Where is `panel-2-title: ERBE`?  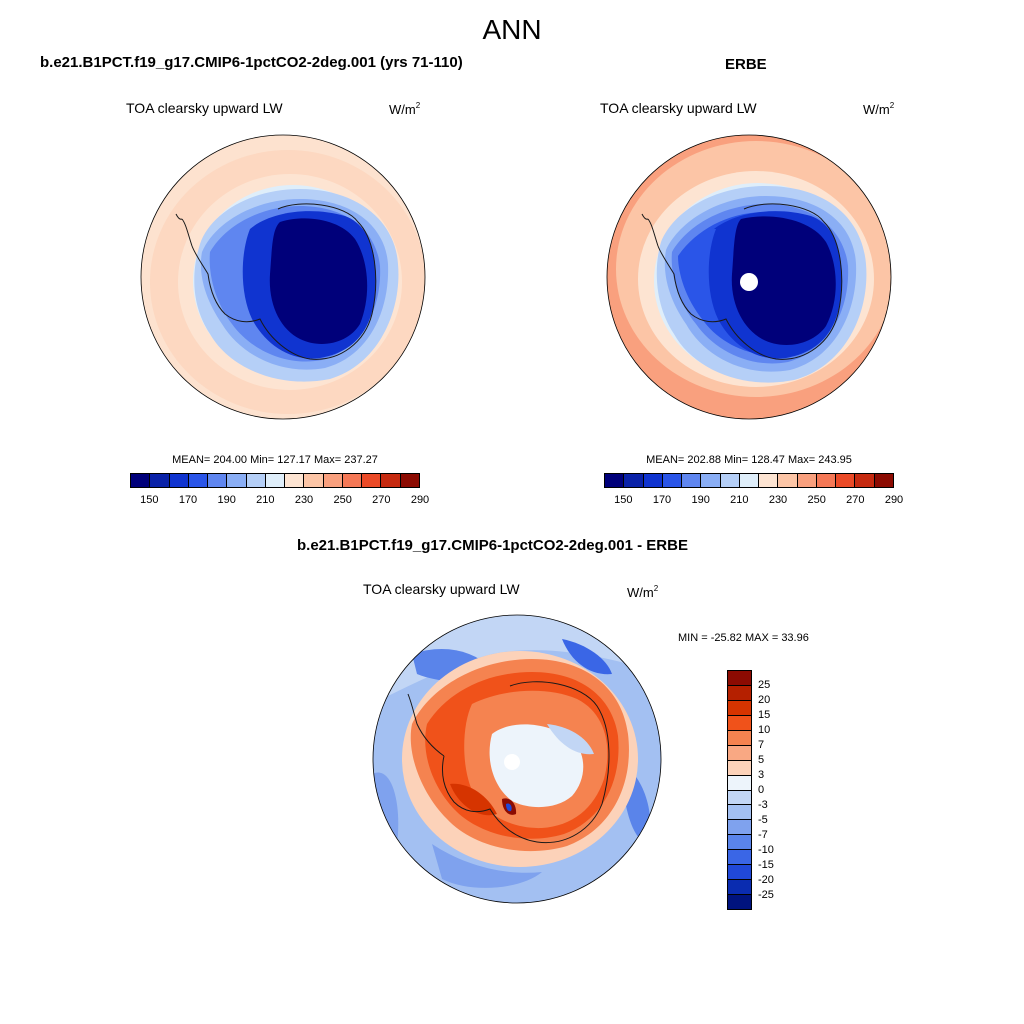 panel-2-title: ERBE is located at coordinates (746, 64).